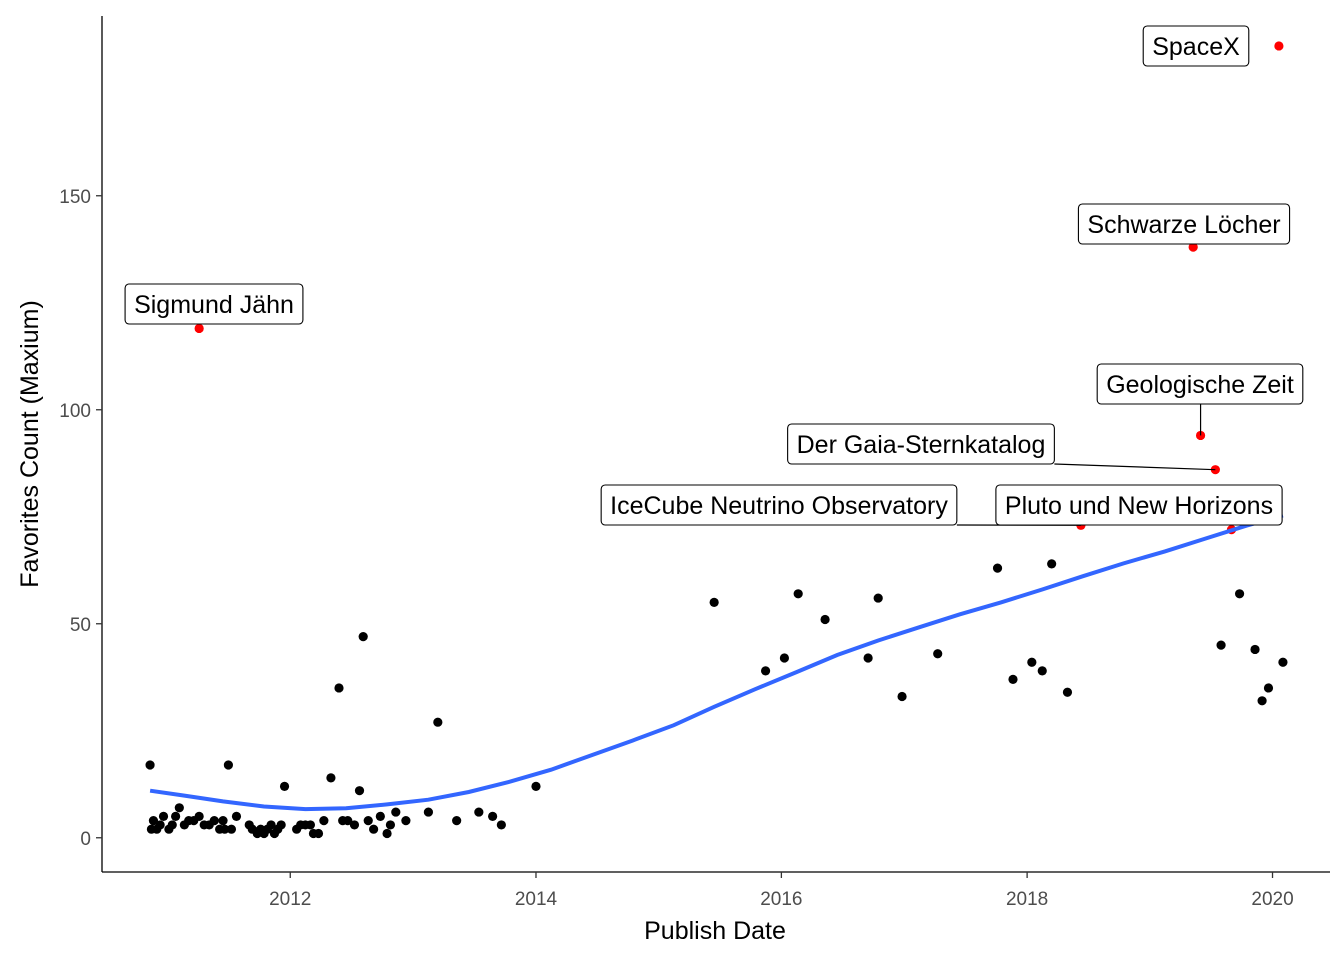 This screenshot has width=1344, height=960. I want to click on y-tick-label: 0, so click(85, 839).